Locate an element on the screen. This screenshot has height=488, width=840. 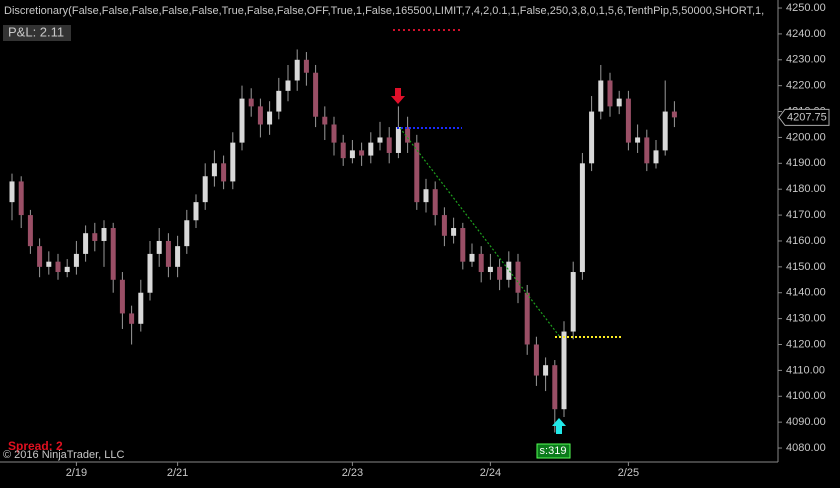
y-tick-label: 4170.00 is located at coordinates (806, 215).